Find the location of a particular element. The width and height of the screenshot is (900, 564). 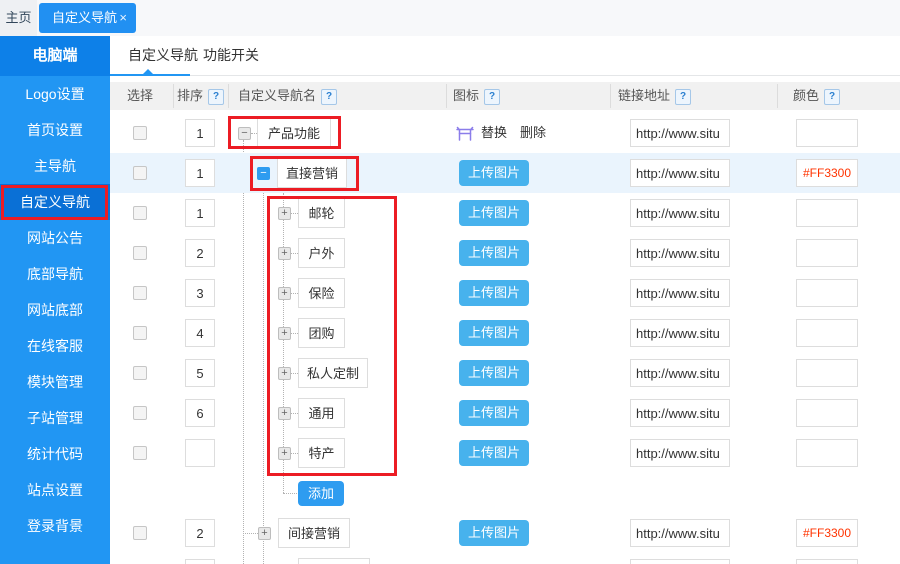

sidebar-item-custom-nav: 自定义导航 is located at coordinates (55, 202).